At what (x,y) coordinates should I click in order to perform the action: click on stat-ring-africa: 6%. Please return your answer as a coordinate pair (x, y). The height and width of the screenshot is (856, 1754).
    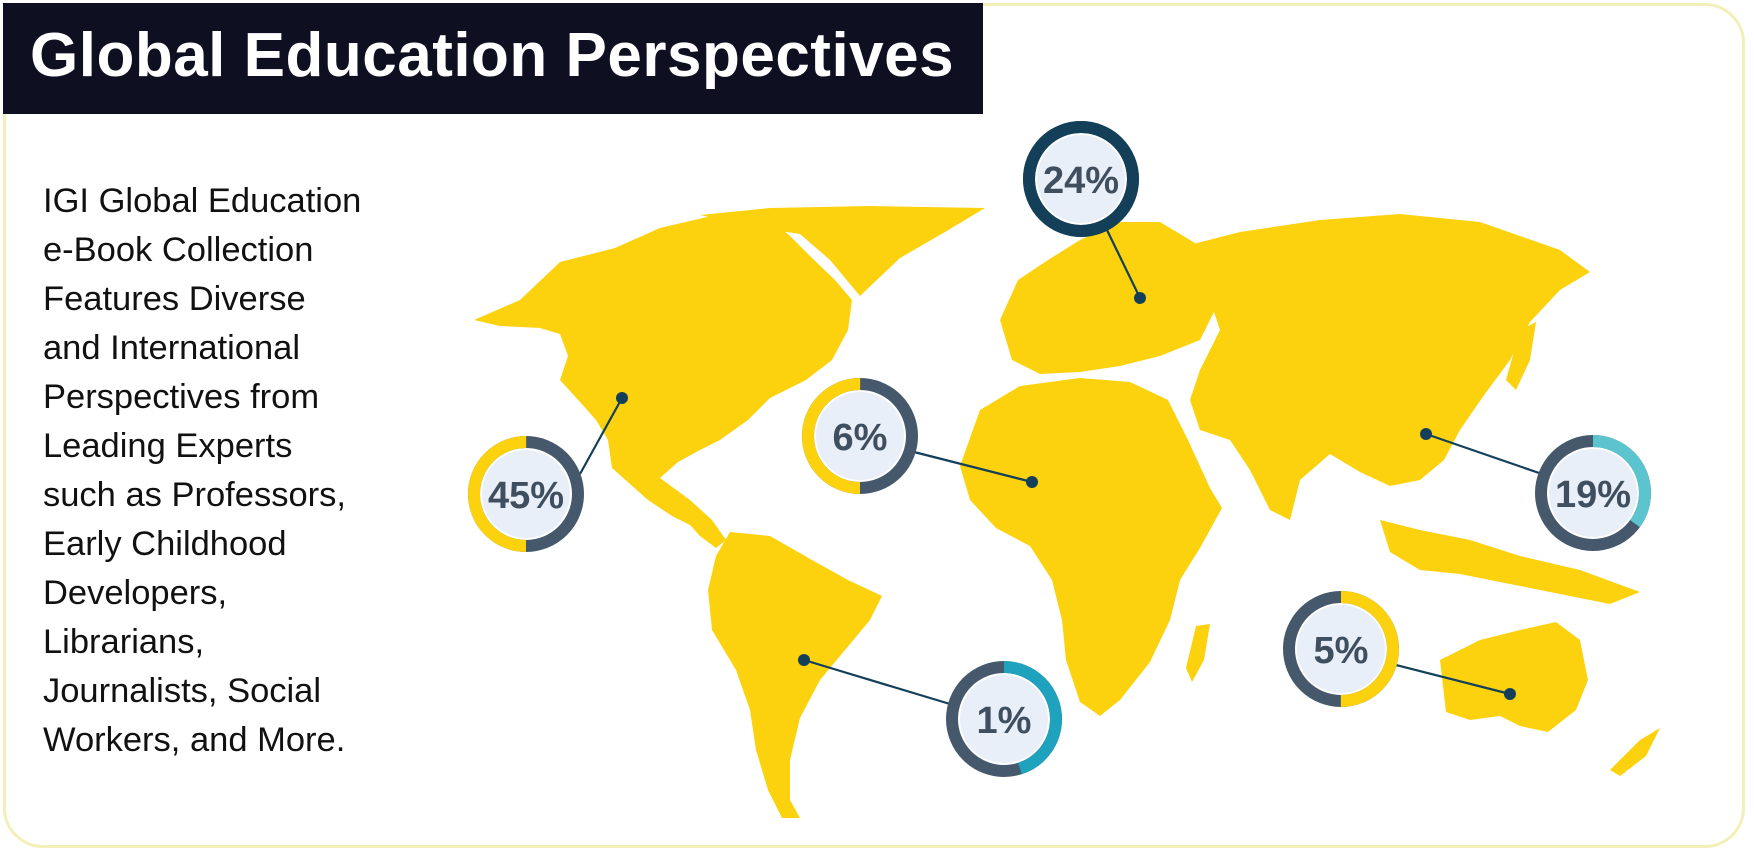
    Looking at the image, I should click on (860, 436).